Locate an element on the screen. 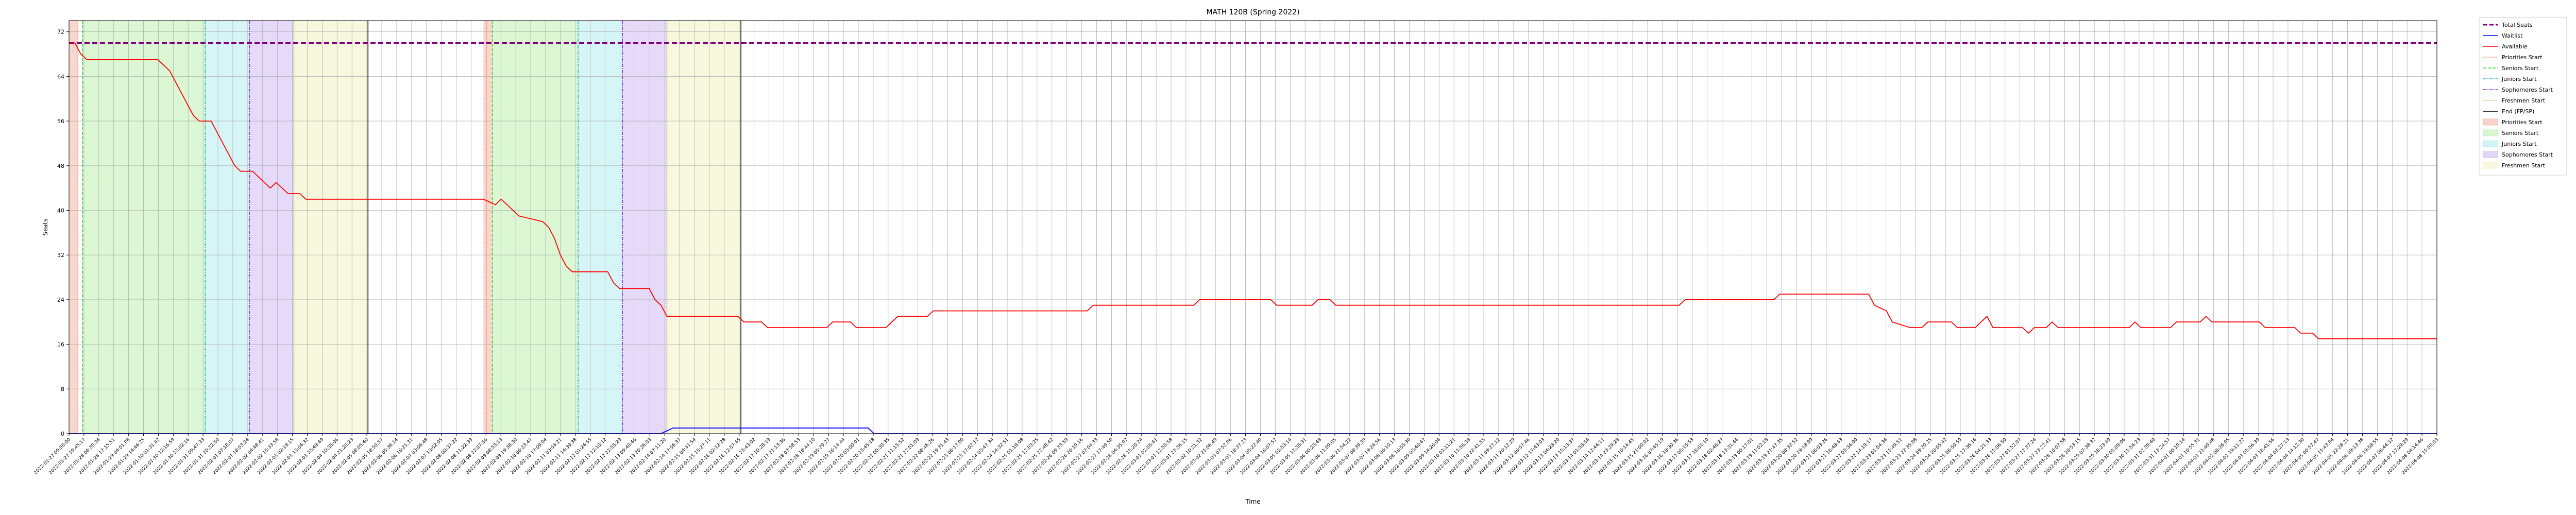  y-tick-label: 32 is located at coordinates (60, 255).